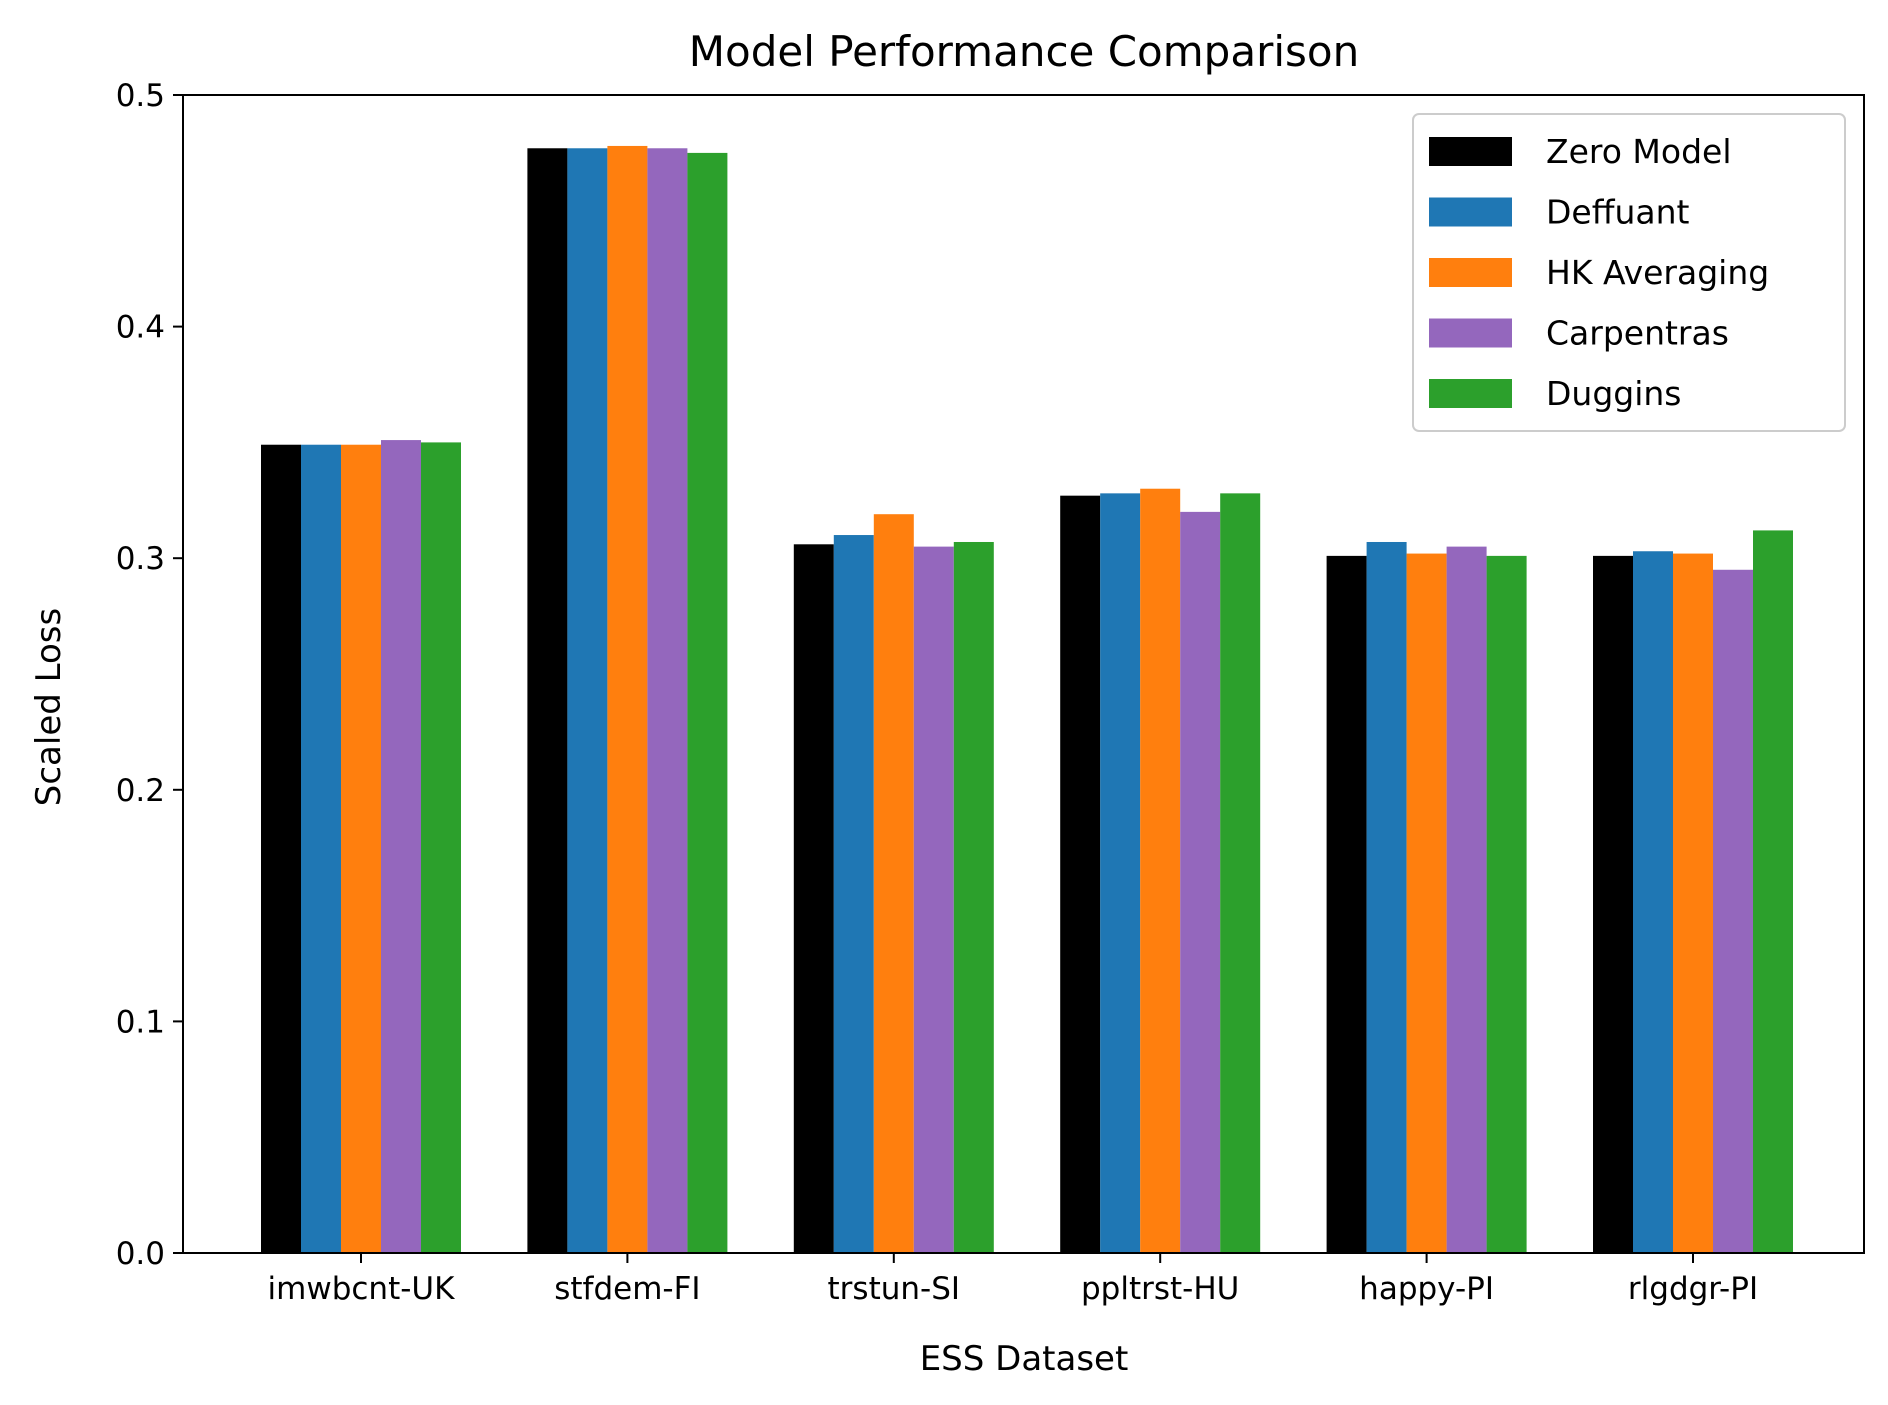 The height and width of the screenshot is (1405, 1888). I want to click on bar-carpentras-stfdem-fi, so click(667, 700).